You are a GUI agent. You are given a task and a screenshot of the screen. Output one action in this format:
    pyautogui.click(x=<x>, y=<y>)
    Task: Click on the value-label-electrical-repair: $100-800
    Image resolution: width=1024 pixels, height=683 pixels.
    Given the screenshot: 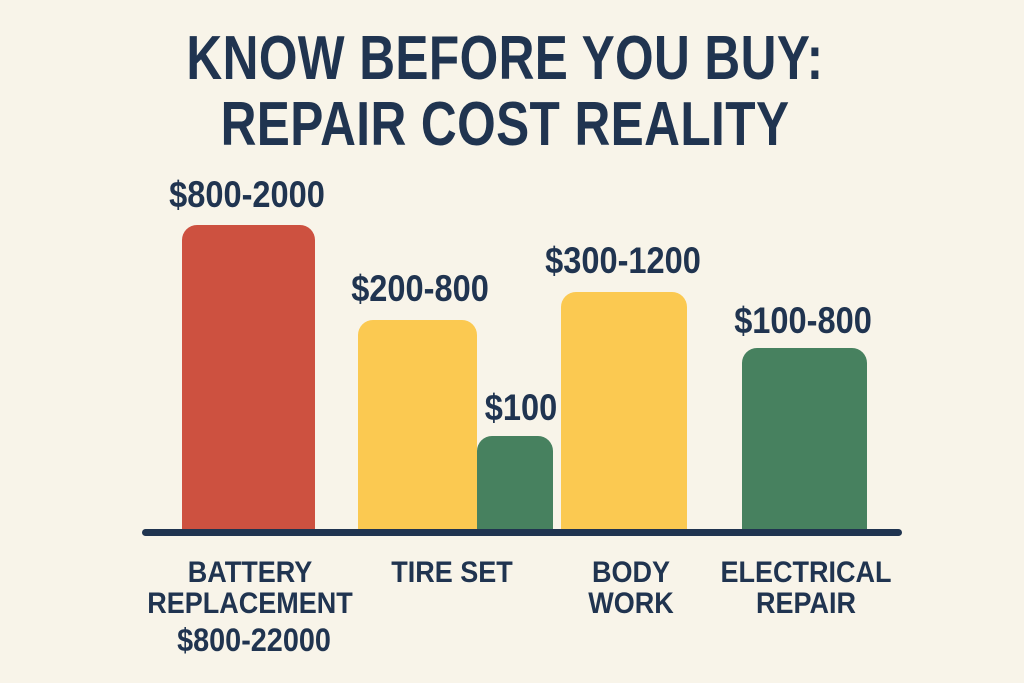 What is the action you would take?
    pyautogui.click(x=803, y=320)
    